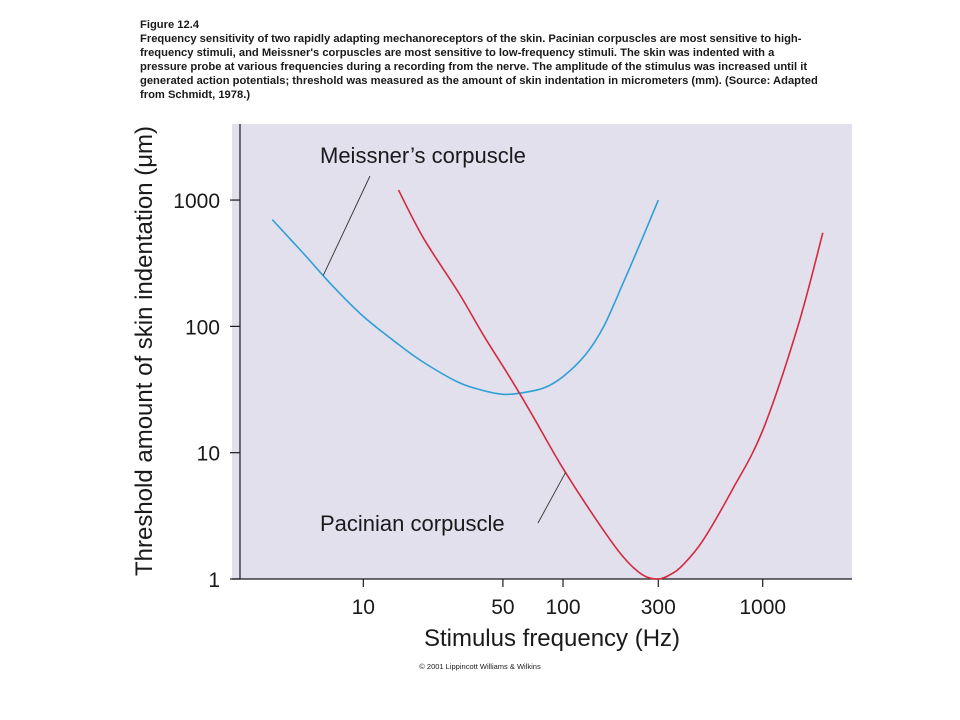  What do you see at coordinates (214, 580) in the screenshot?
I see `y-tick-label: 1` at bounding box center [214, 580].